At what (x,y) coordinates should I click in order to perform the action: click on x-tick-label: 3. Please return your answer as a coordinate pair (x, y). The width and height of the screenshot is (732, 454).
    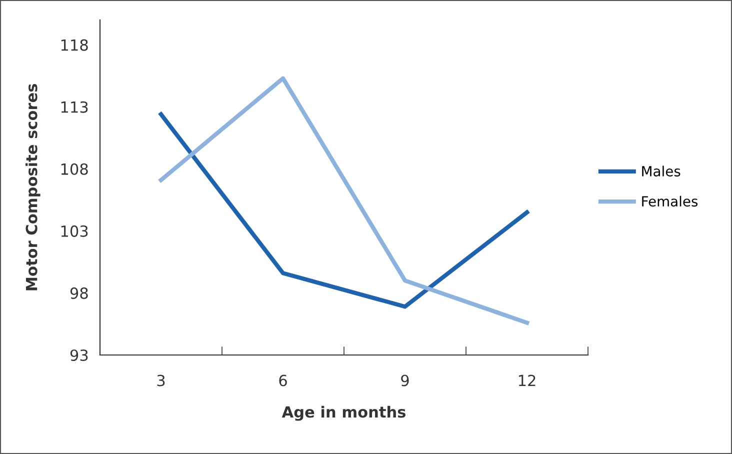
    Looking at the image, I should click on (161, 380).